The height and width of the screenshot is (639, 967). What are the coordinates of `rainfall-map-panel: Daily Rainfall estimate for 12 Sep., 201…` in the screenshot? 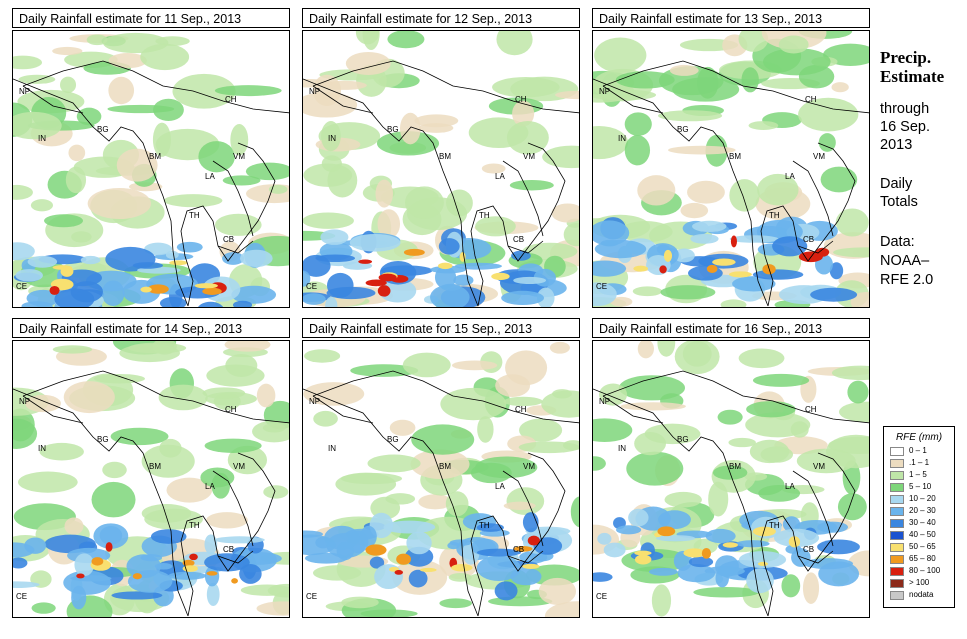 It's located at (441, 158).